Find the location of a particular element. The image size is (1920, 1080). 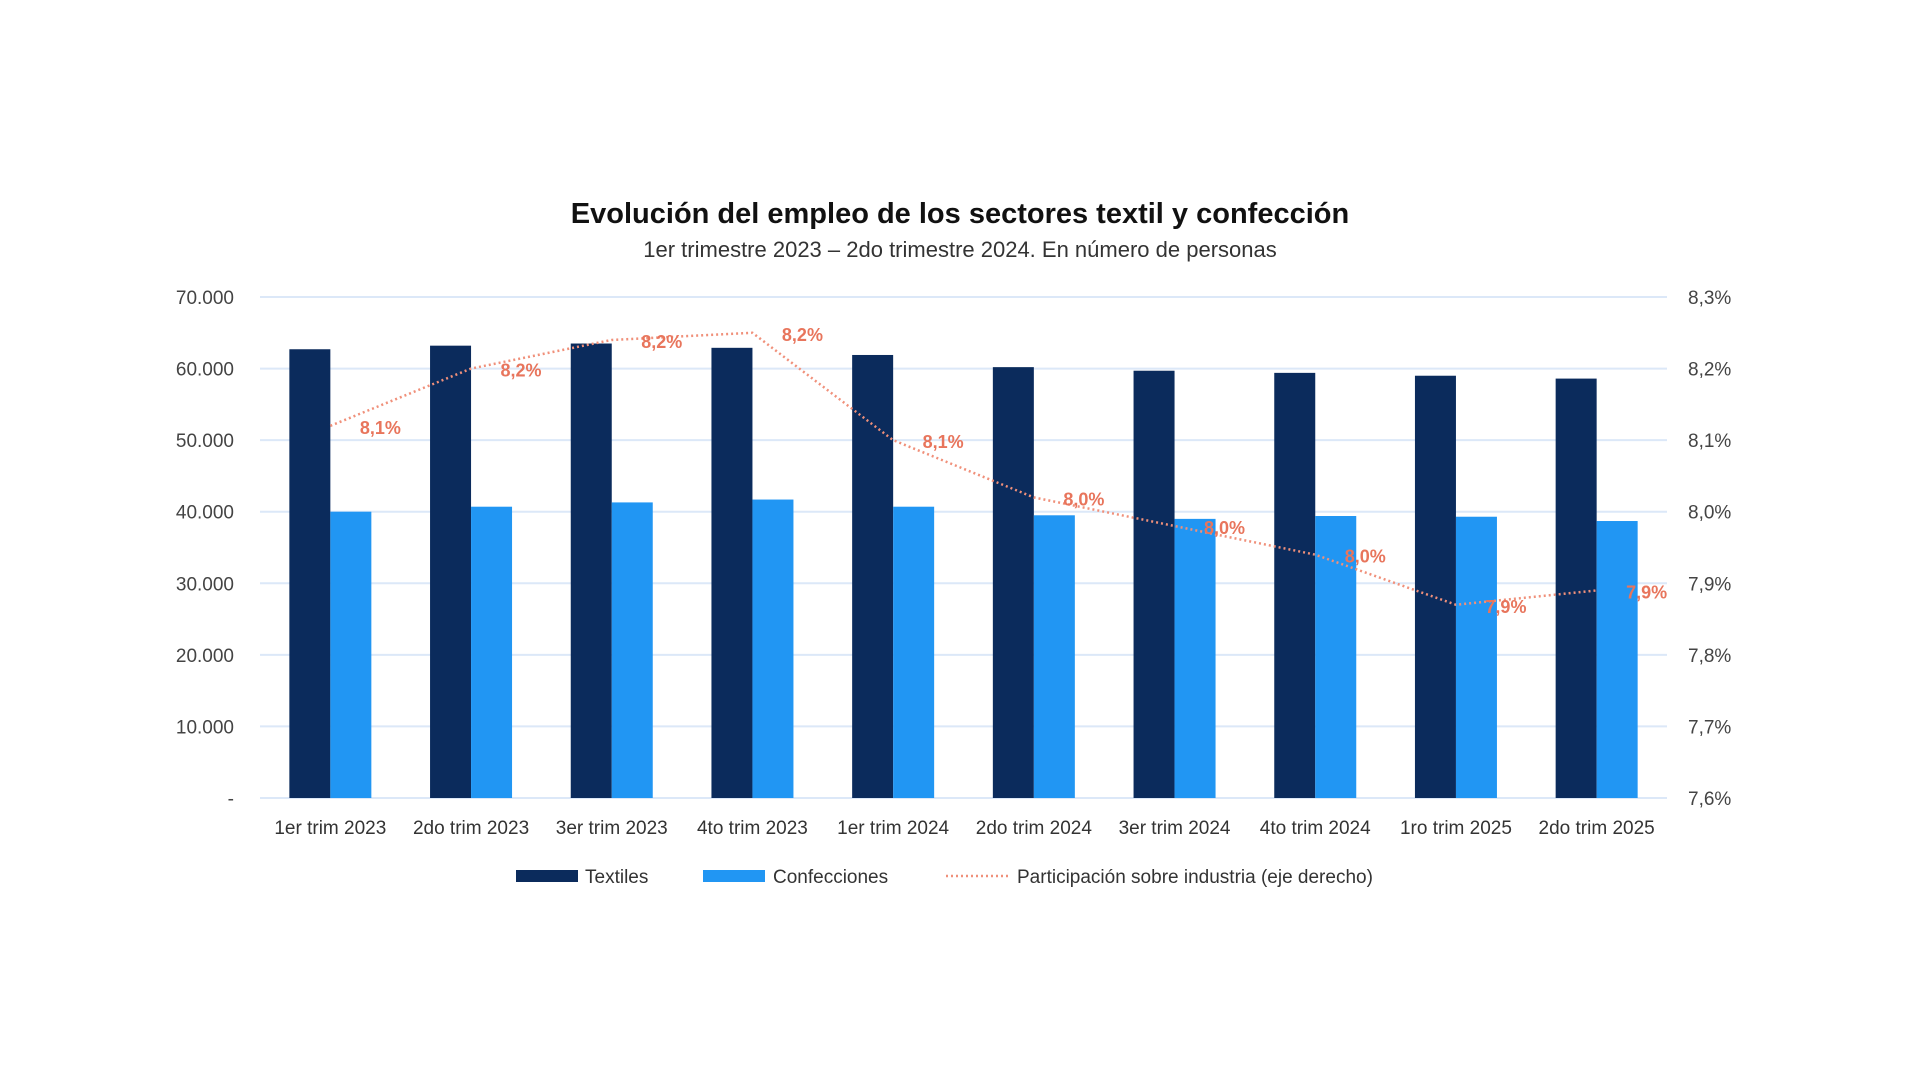

x-tick-label: 1er trim 2024 is located at coordinates (893, 828).